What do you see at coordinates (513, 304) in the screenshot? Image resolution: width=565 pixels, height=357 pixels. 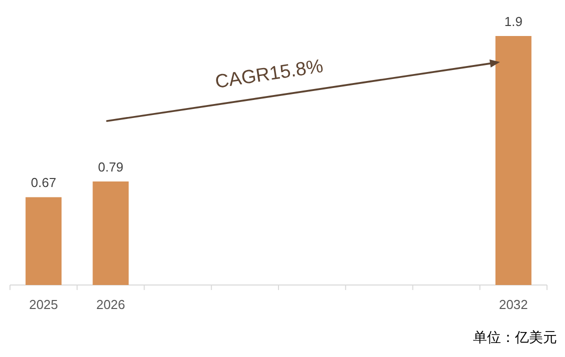 I see `x-tick-label: 2032` at bounding box center [513, 304].